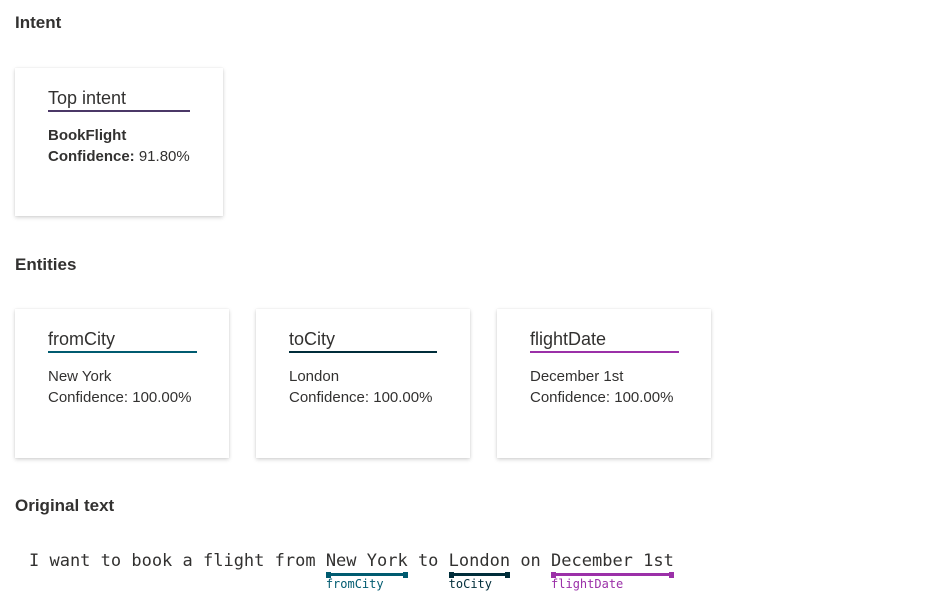  I want to click on entity-value: December 1st, so click(577, 376).